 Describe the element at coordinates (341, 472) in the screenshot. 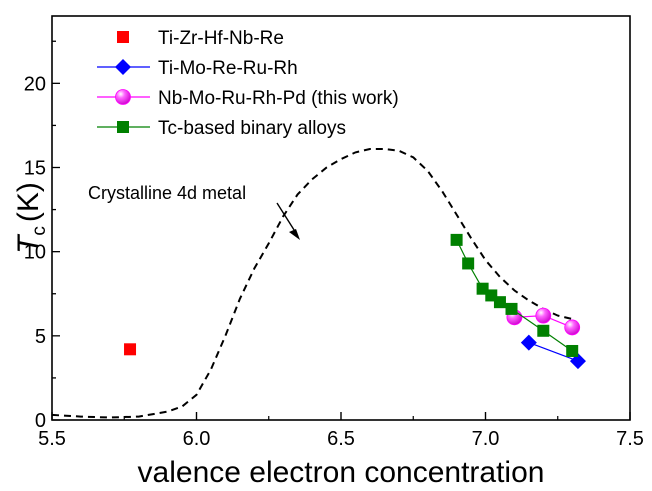

I see `x-axis-label: valence electron concentration` at that location.